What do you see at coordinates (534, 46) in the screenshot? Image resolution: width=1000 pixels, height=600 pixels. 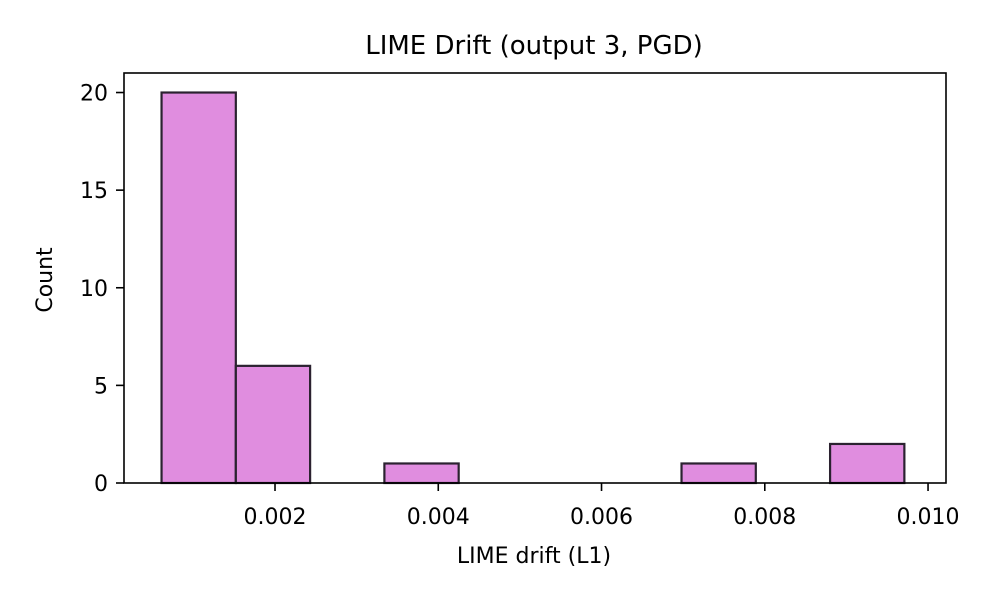 I see `chart-title: LIME Drift (output 3, PGD)` at bounding box center [534, 46].